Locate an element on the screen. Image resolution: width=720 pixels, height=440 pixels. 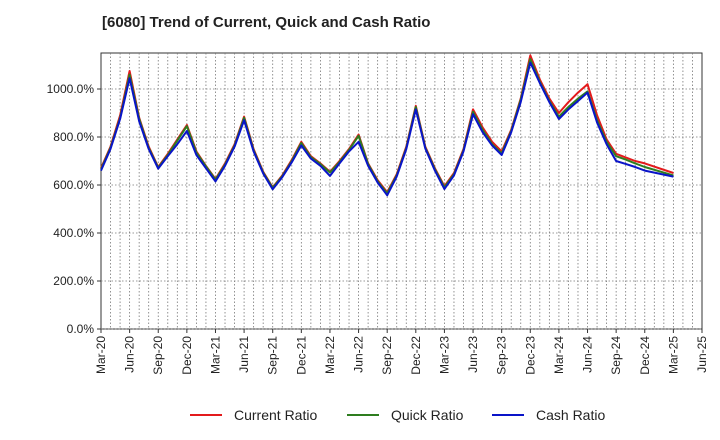
x-tick-label: Jun-22 is located at coordinates (359, 354).